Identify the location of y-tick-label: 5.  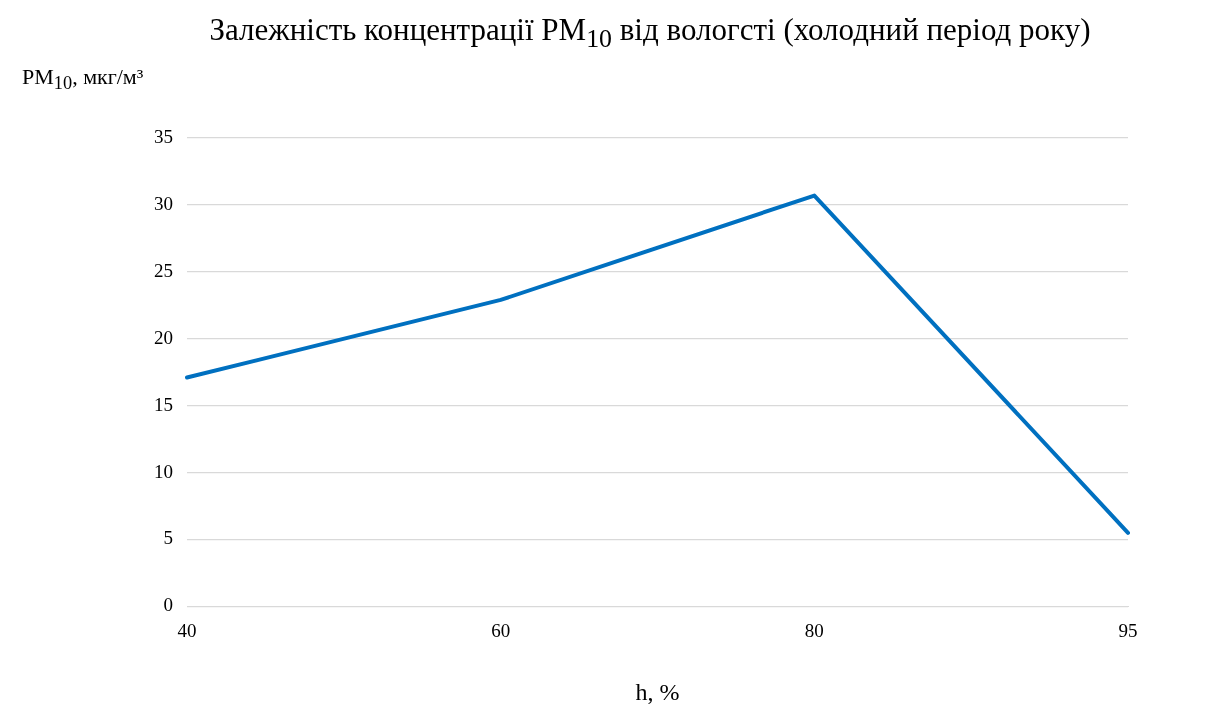
(168, 538).